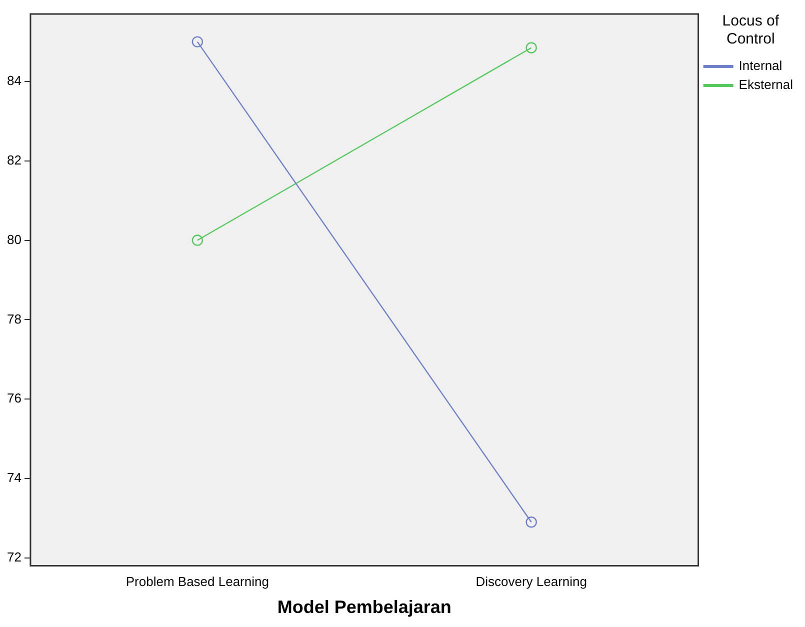 The width and height of the screenshot is (805, 627). Describe the element at coordinates (14, 160) in the screenshot. I see `y-tick-label: 82` at that location.